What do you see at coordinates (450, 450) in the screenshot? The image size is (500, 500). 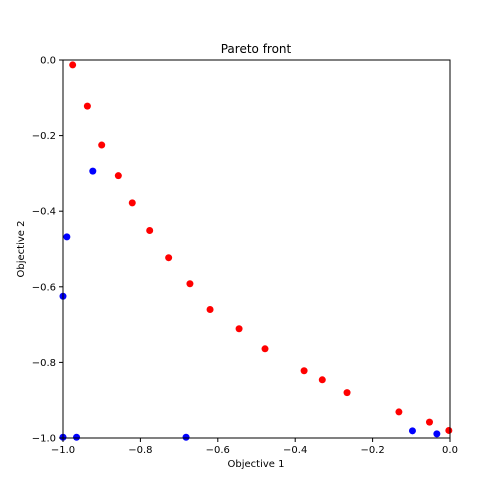 I see `x-tick-label: 0.0` at bounding box center [450, 450].